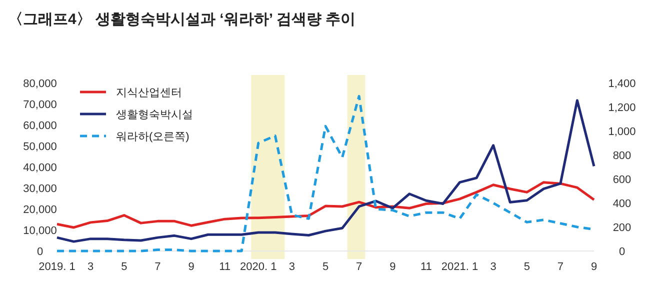 The image size is (650, 305). I want to click on y-tick-label: 80,000, so click(40, 84).